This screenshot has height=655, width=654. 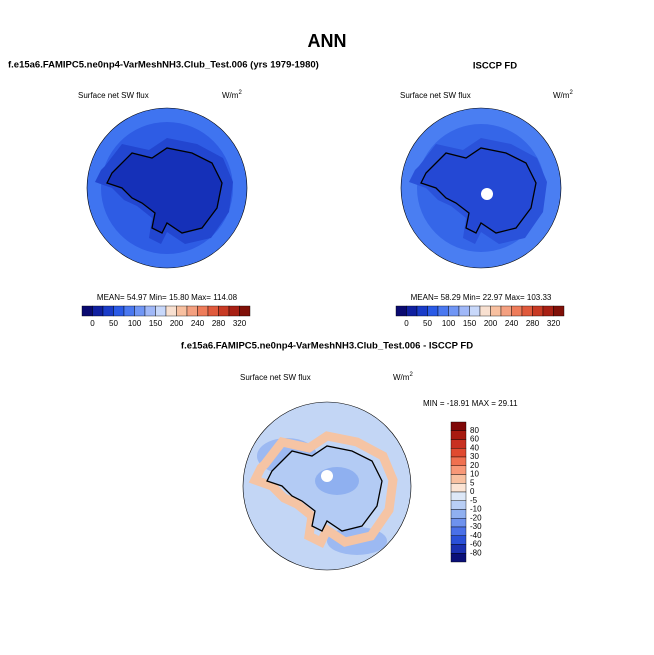 What do you see at coordinates (474, 465) in the screenshot?
I see `colorbar-label: 20` at bounding box center [474, 465].